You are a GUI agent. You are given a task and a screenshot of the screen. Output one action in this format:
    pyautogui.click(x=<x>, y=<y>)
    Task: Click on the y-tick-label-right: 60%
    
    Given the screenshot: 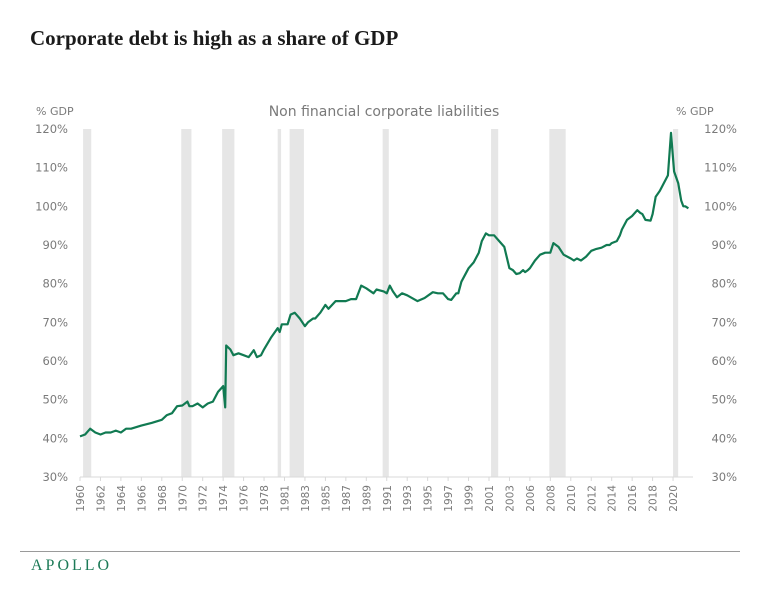 What is the action you would take?
    pyautogui.click(x=724, y=361)
    